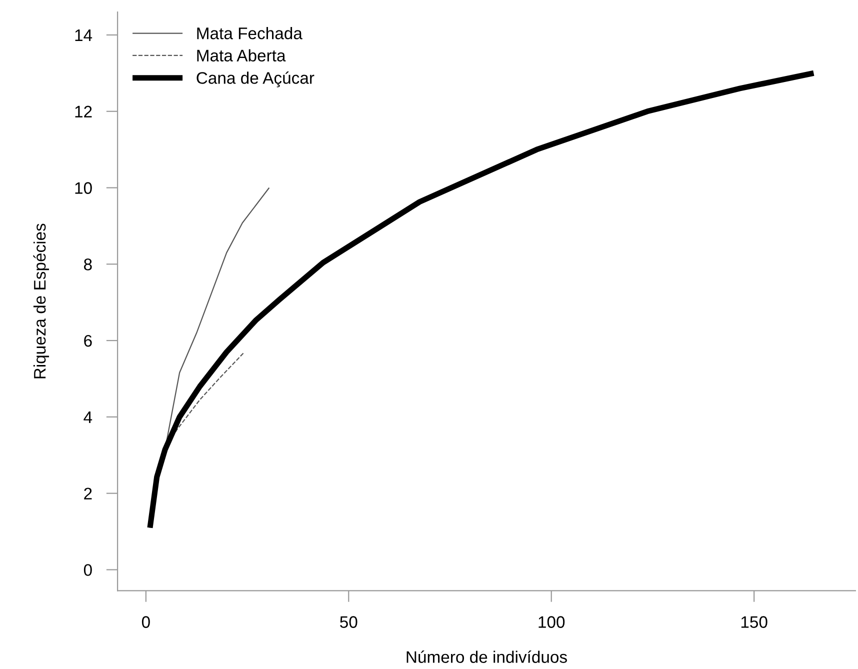  I want to click on y-axis-title: Riqueza de Espécies, so click(41, 301).